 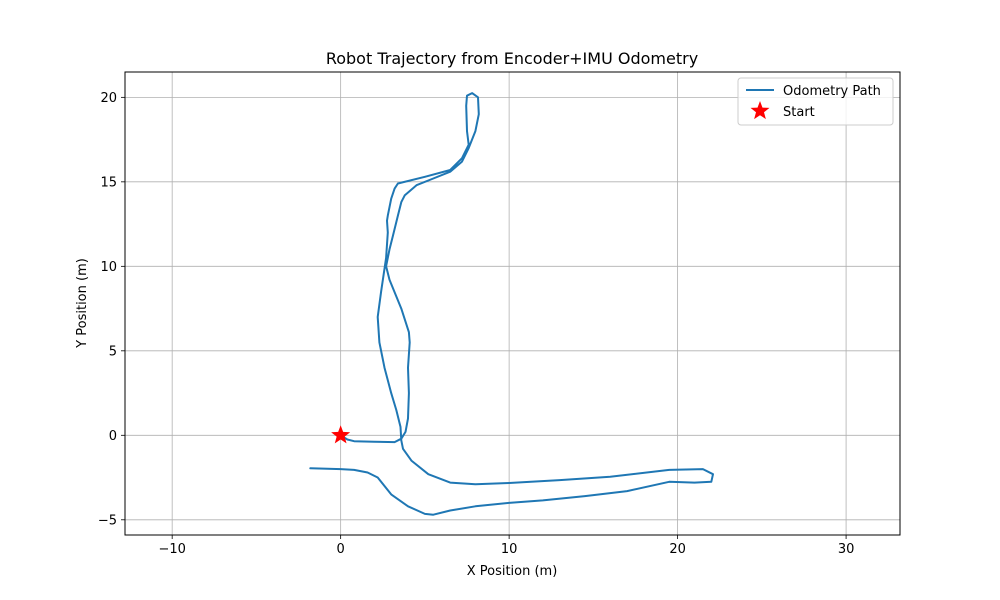 What do you see at coordinates (108, 267) in the screenshot?
I see `y-tick-label: 10` at bounding box center [108, 267].